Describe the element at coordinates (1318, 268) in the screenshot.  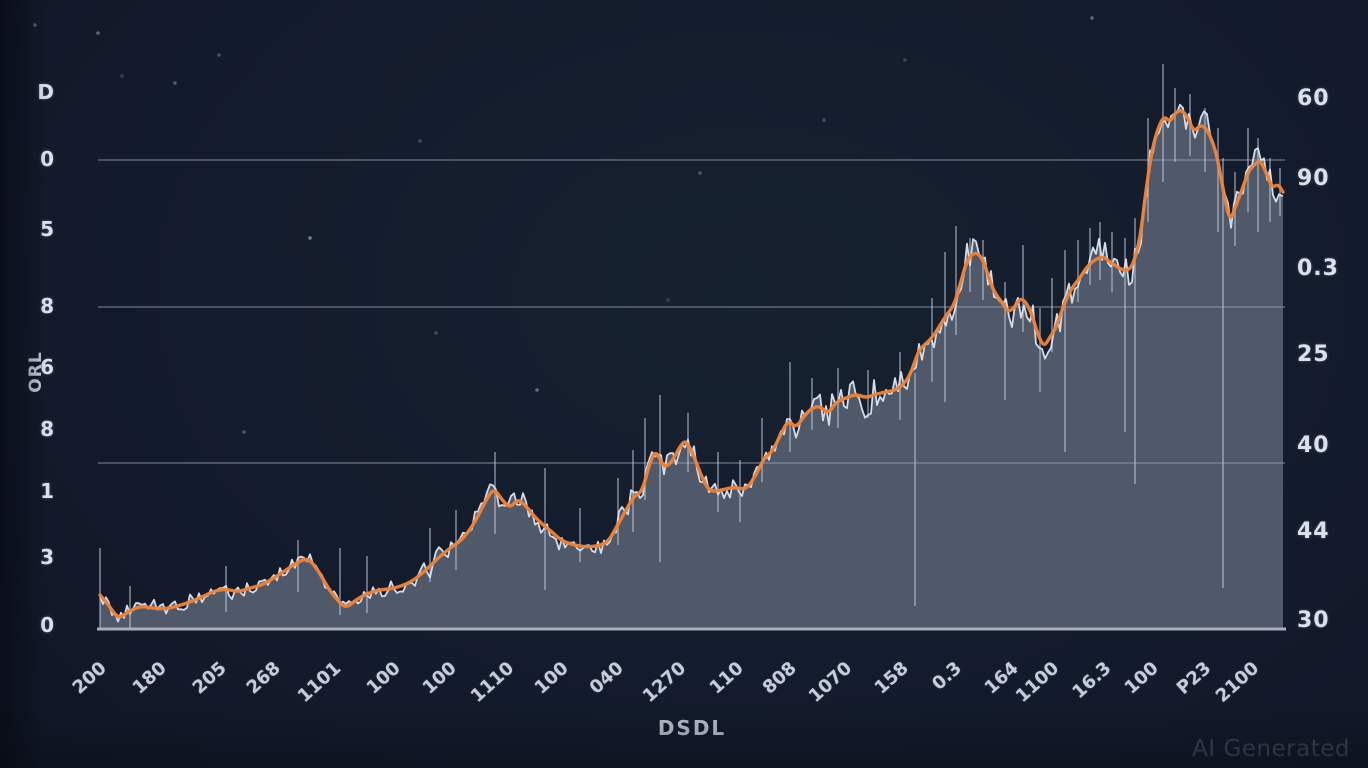
I see `y-tick-label-right: 0.3` at that location.